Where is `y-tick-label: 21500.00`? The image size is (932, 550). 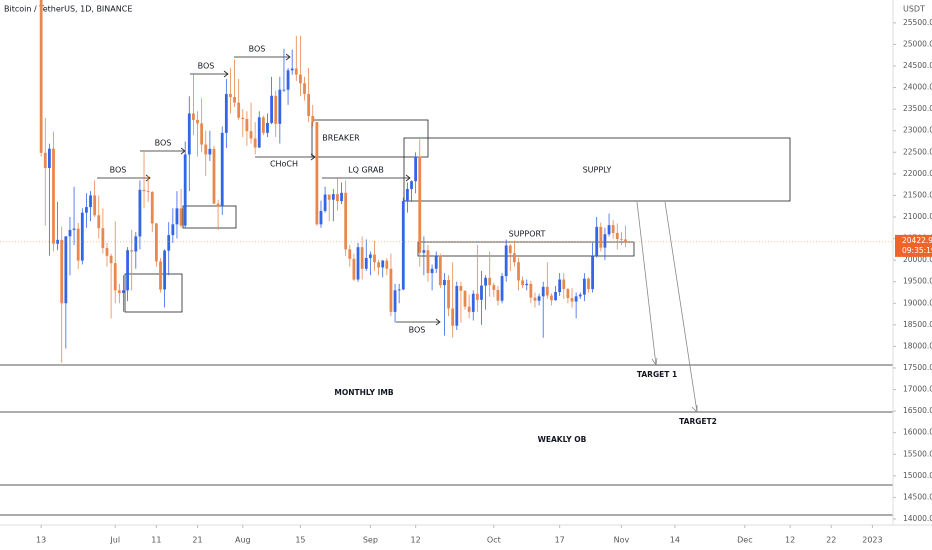
y-tick-label: 21500.00 is located at coordinates (917, 194).